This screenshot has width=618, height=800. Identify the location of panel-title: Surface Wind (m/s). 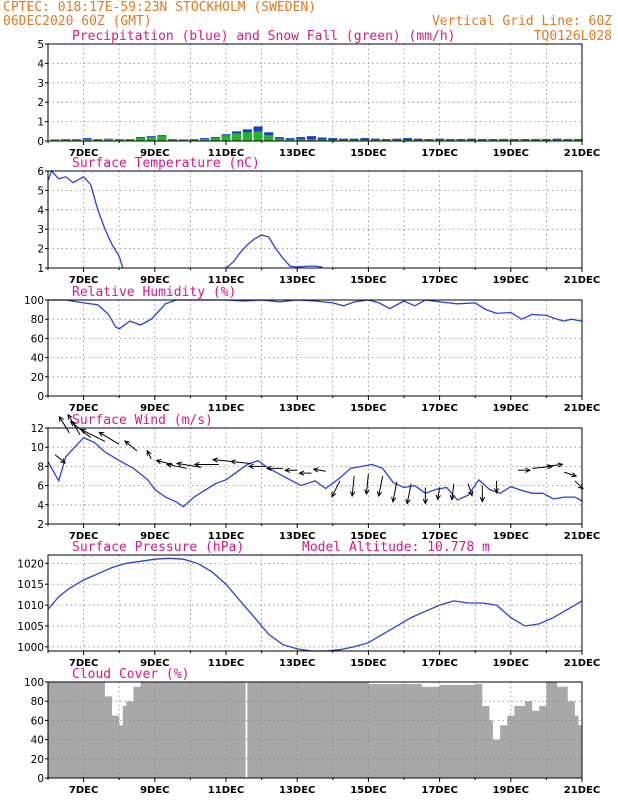
(142, 420).